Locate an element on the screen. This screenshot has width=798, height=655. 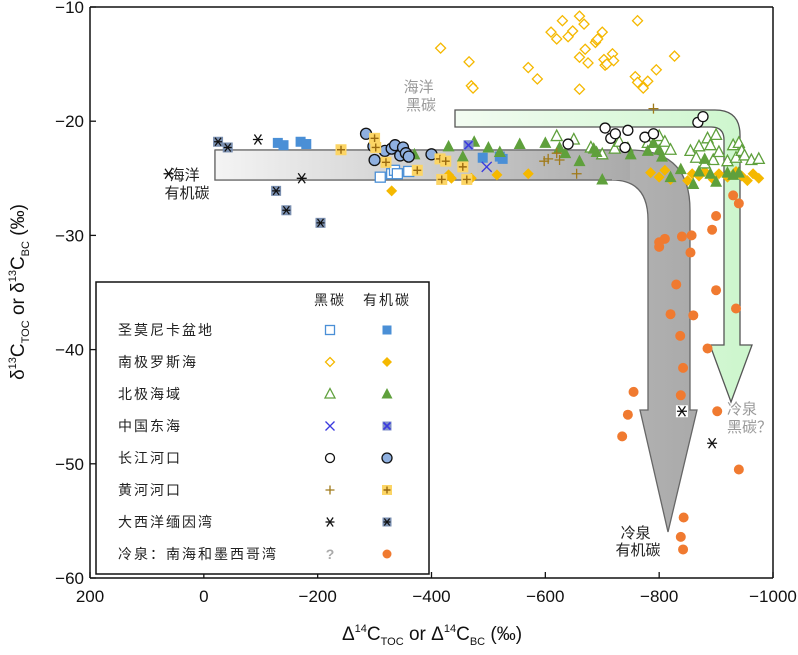
annotation-marine-oc-line1: 海洋 is located at coordinates (185, 175).